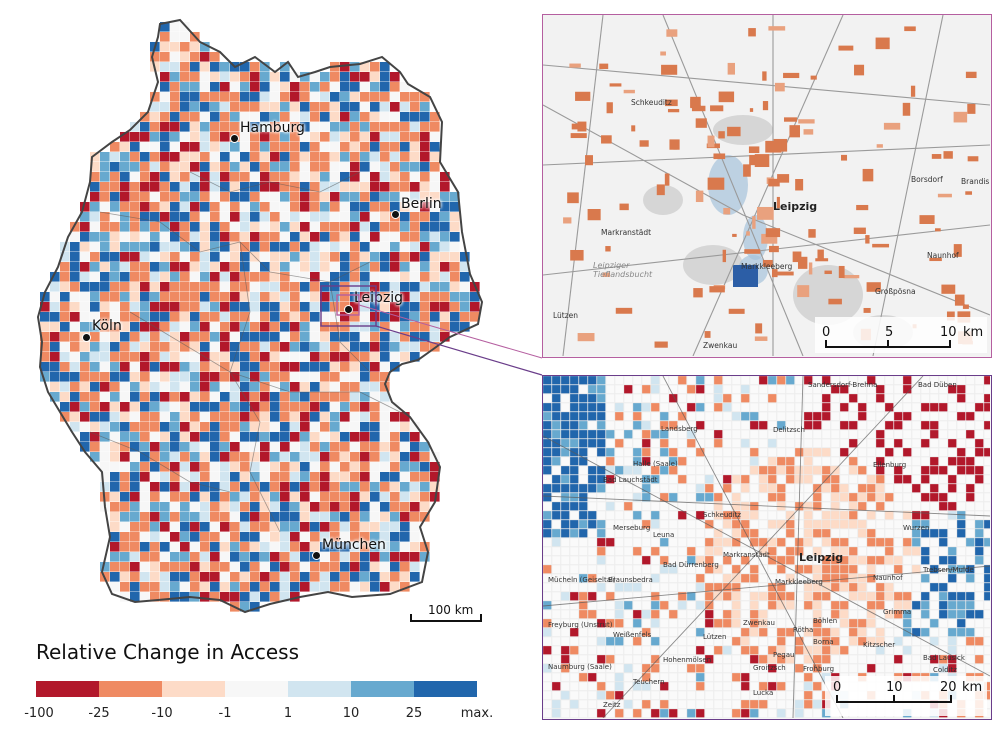 The height and width of the screenshot is (750, 1000). What do you see at coordinates (745, 276) in the screenshot?
I see `highlight-cell-cluster` at bounding box center [745, 276].